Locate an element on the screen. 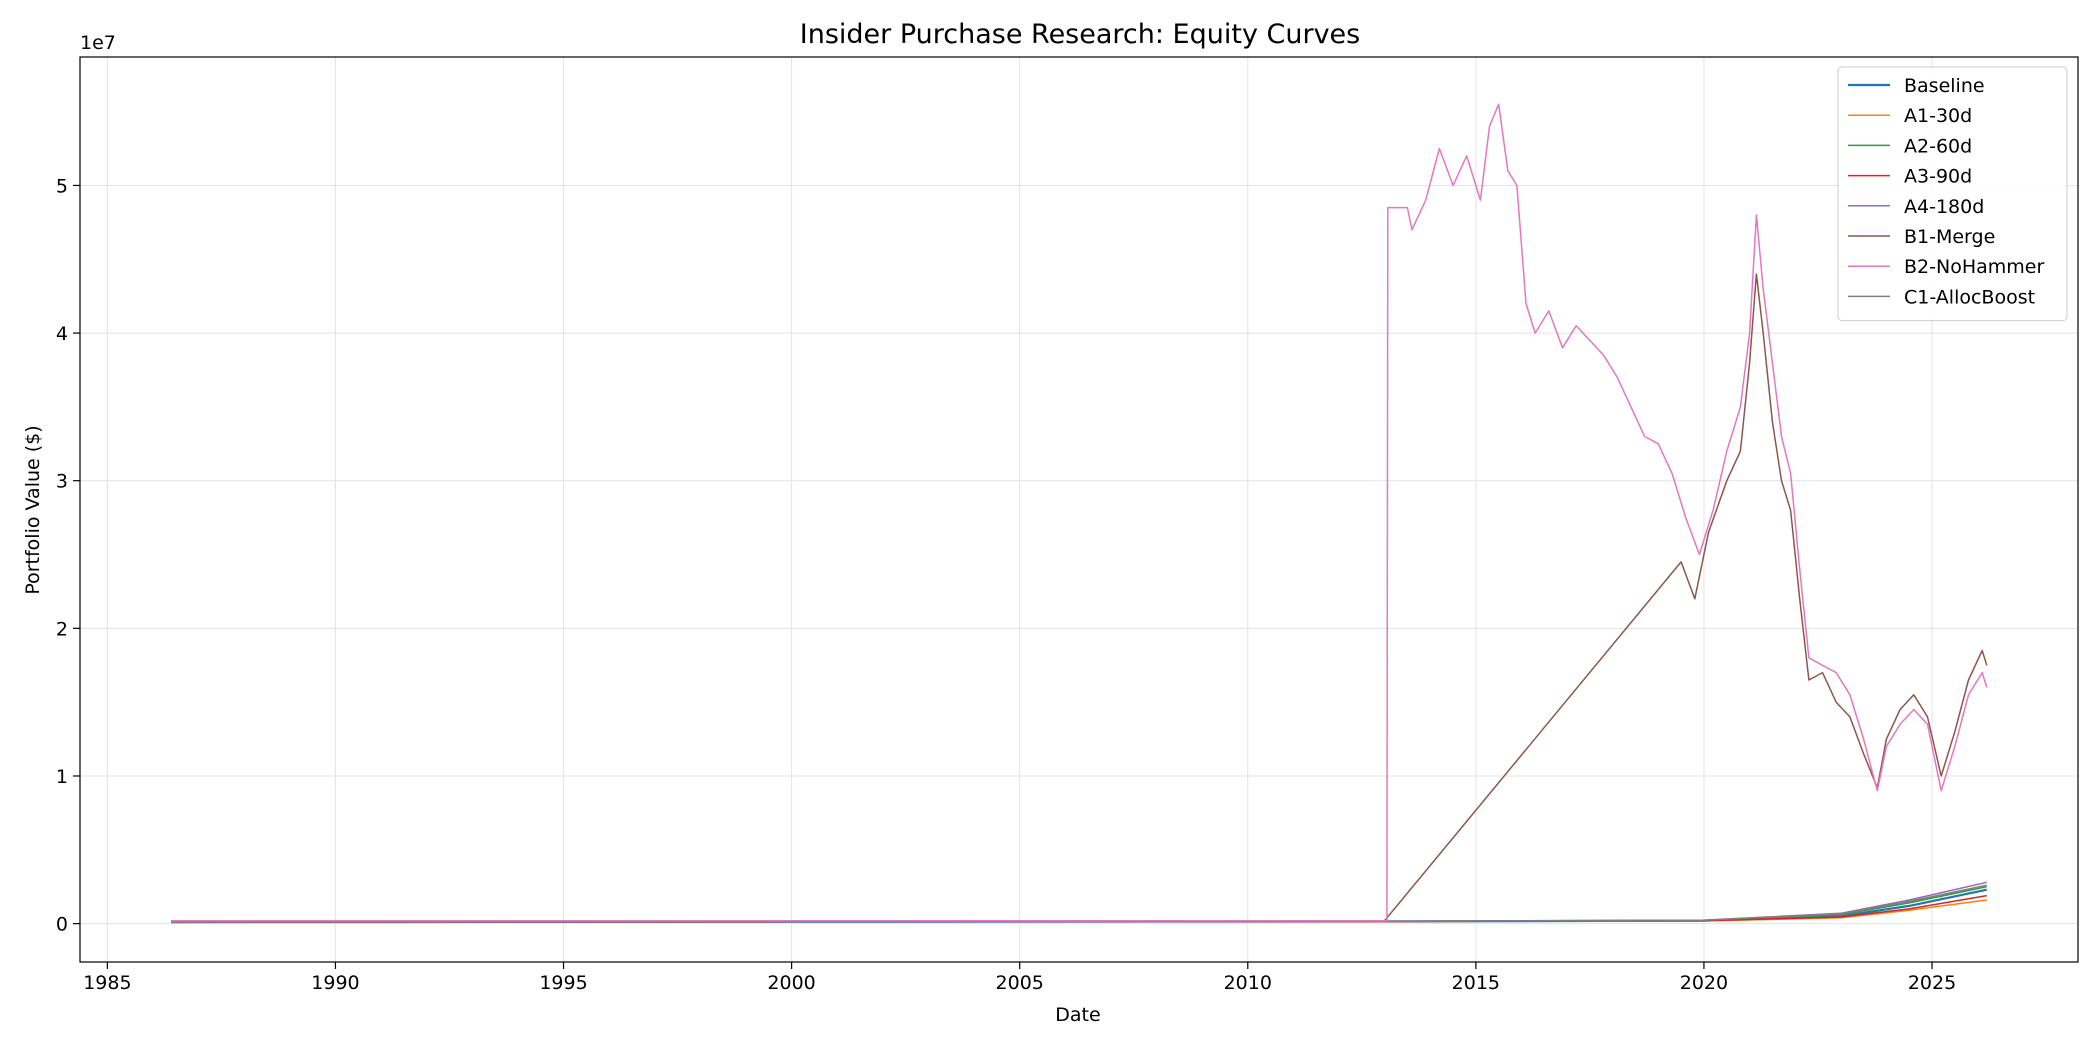 This screenshot has height=1054, width=2100. legend-label: B1-Merge is located at coordinates (1949, 237).